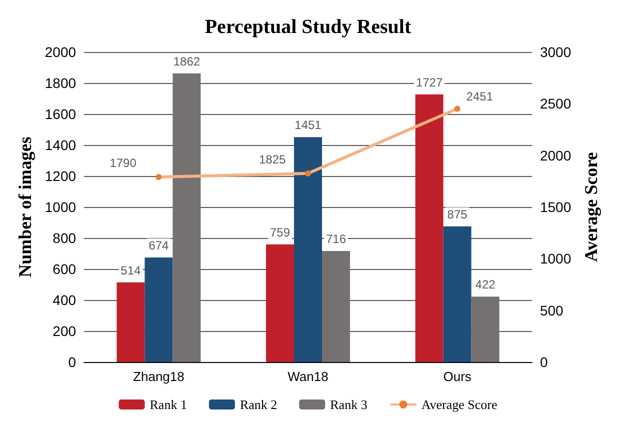 The image size is (618, 430). I want to click on data-label: 1862, so click(186, 61).